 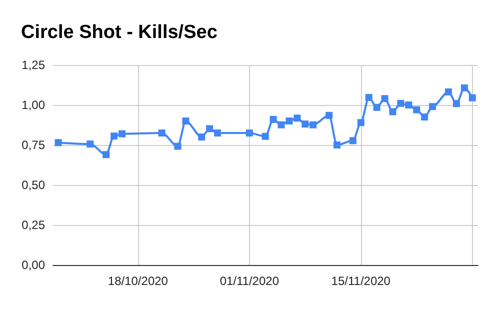 I want to click on y-tick-label: 0,75, so click(x=34, y=145).